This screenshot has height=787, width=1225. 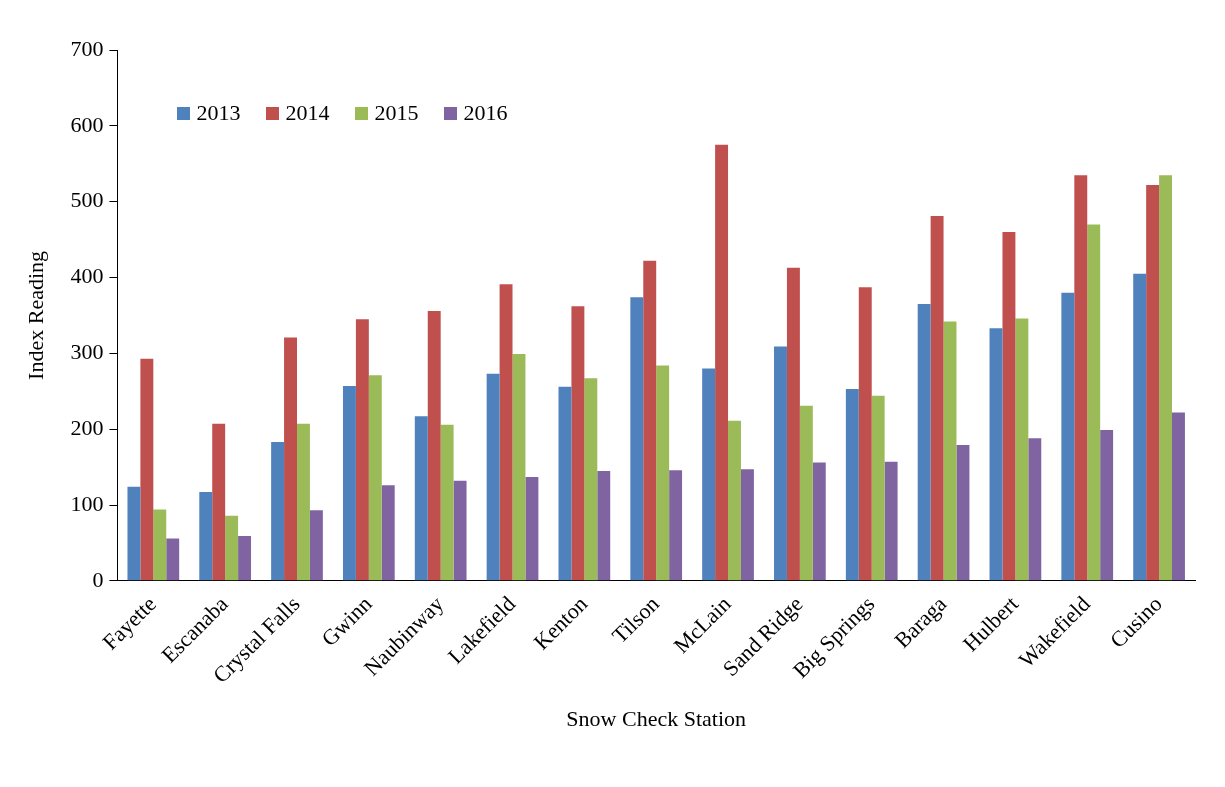 What do you see at coordinates (87, 503) in the screenshot?
I see `y-tick-label: 100` at bounding box center [87, 503].